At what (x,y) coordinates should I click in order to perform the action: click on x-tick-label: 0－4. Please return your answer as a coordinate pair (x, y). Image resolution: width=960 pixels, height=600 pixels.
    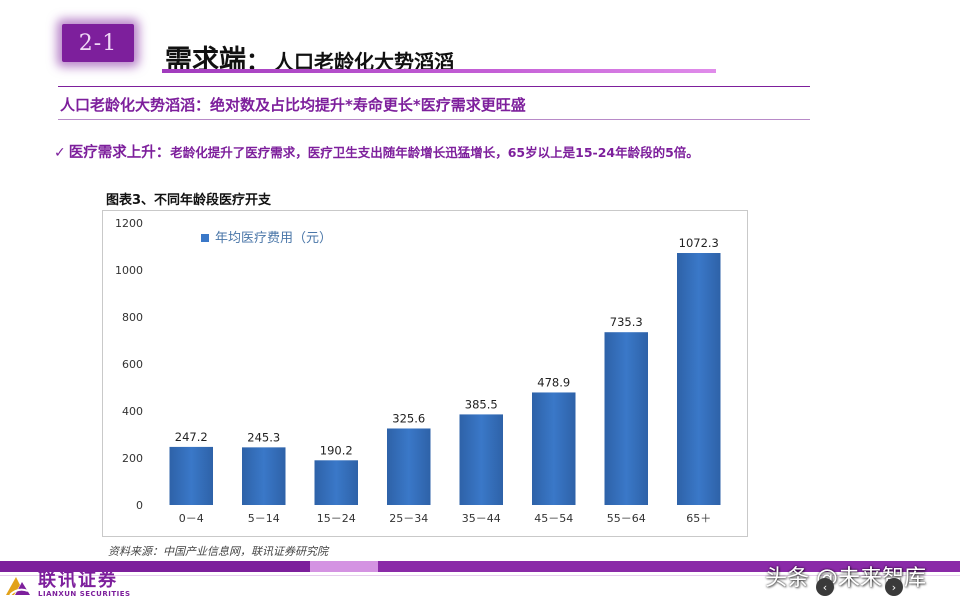
    Looking at the image, I should click on (191, 518).